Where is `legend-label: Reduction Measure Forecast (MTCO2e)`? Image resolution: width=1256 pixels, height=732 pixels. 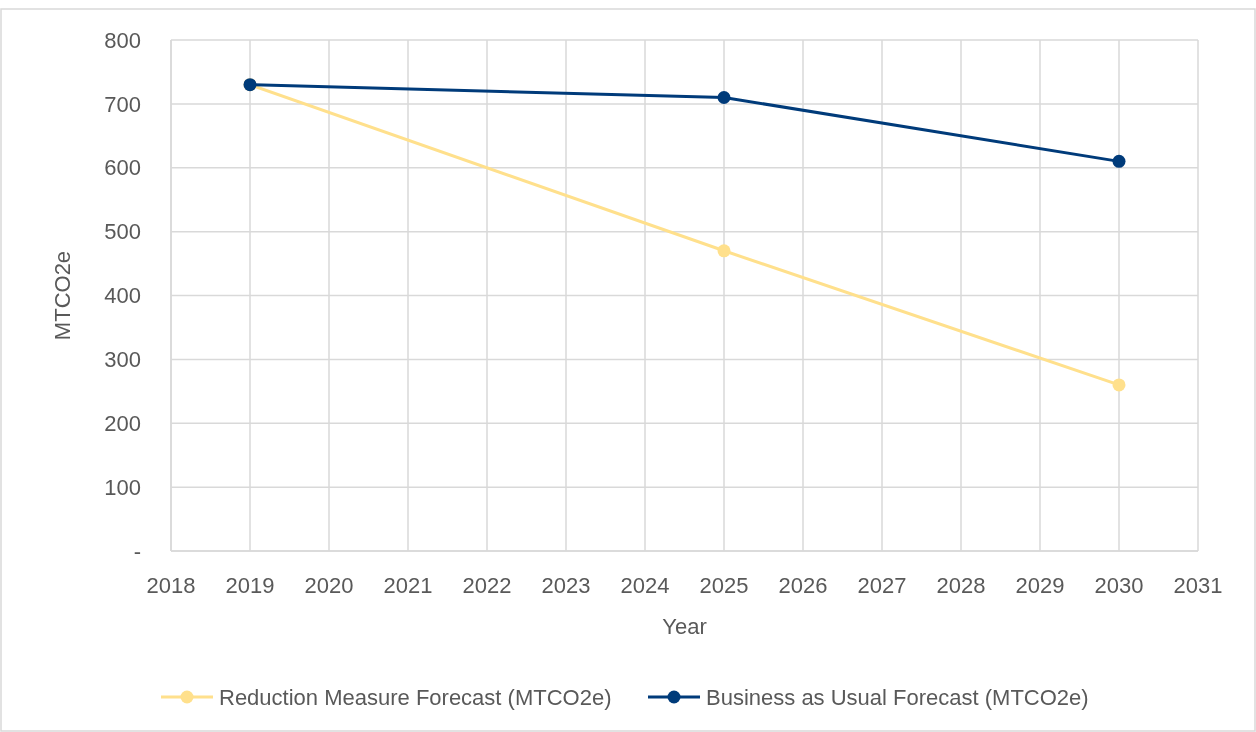 legend-label: Reduction Measure Forecast (MTCO2e) is located at coordinates (415, 697).